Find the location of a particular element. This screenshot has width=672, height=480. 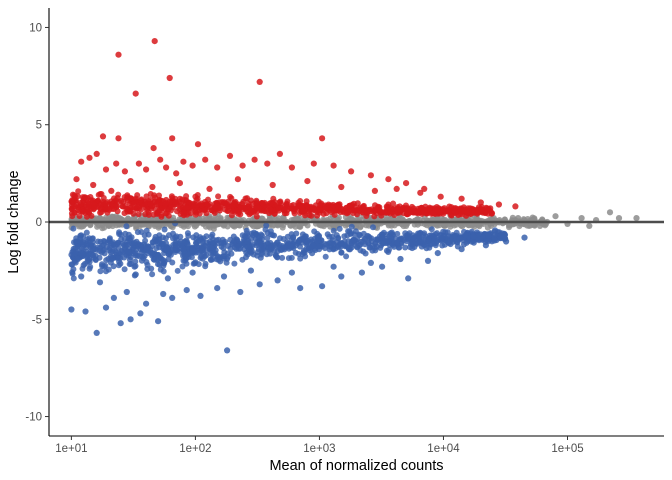

x-tick-label: 1e+05 is located at coordinates (567, 449).